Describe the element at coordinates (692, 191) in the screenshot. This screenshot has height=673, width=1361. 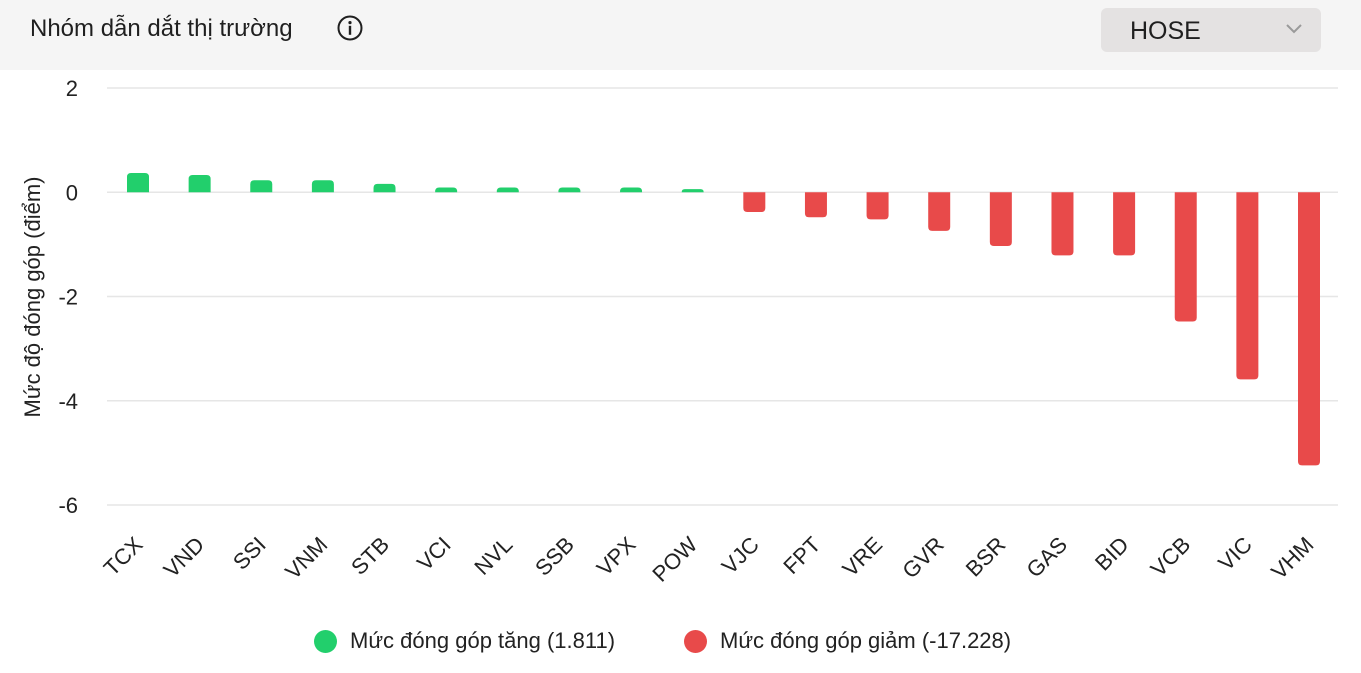
I see `bar-pow` at that location.